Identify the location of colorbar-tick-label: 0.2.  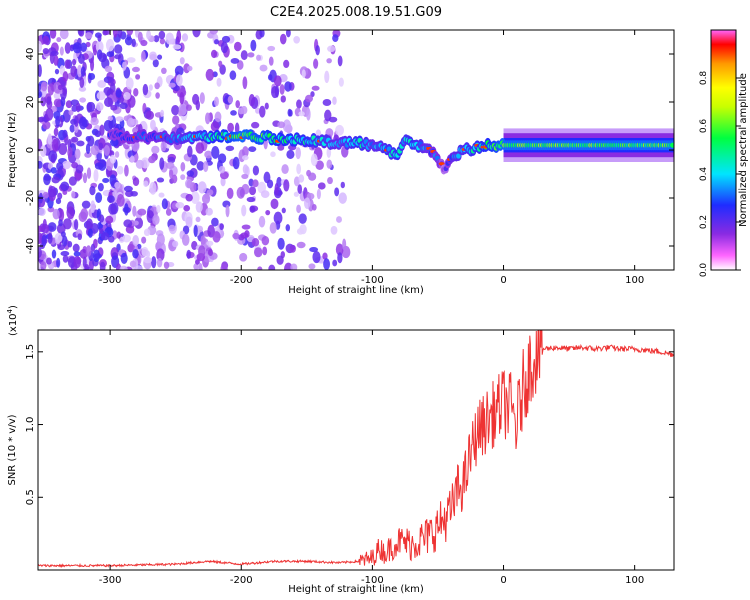
(704, 222).